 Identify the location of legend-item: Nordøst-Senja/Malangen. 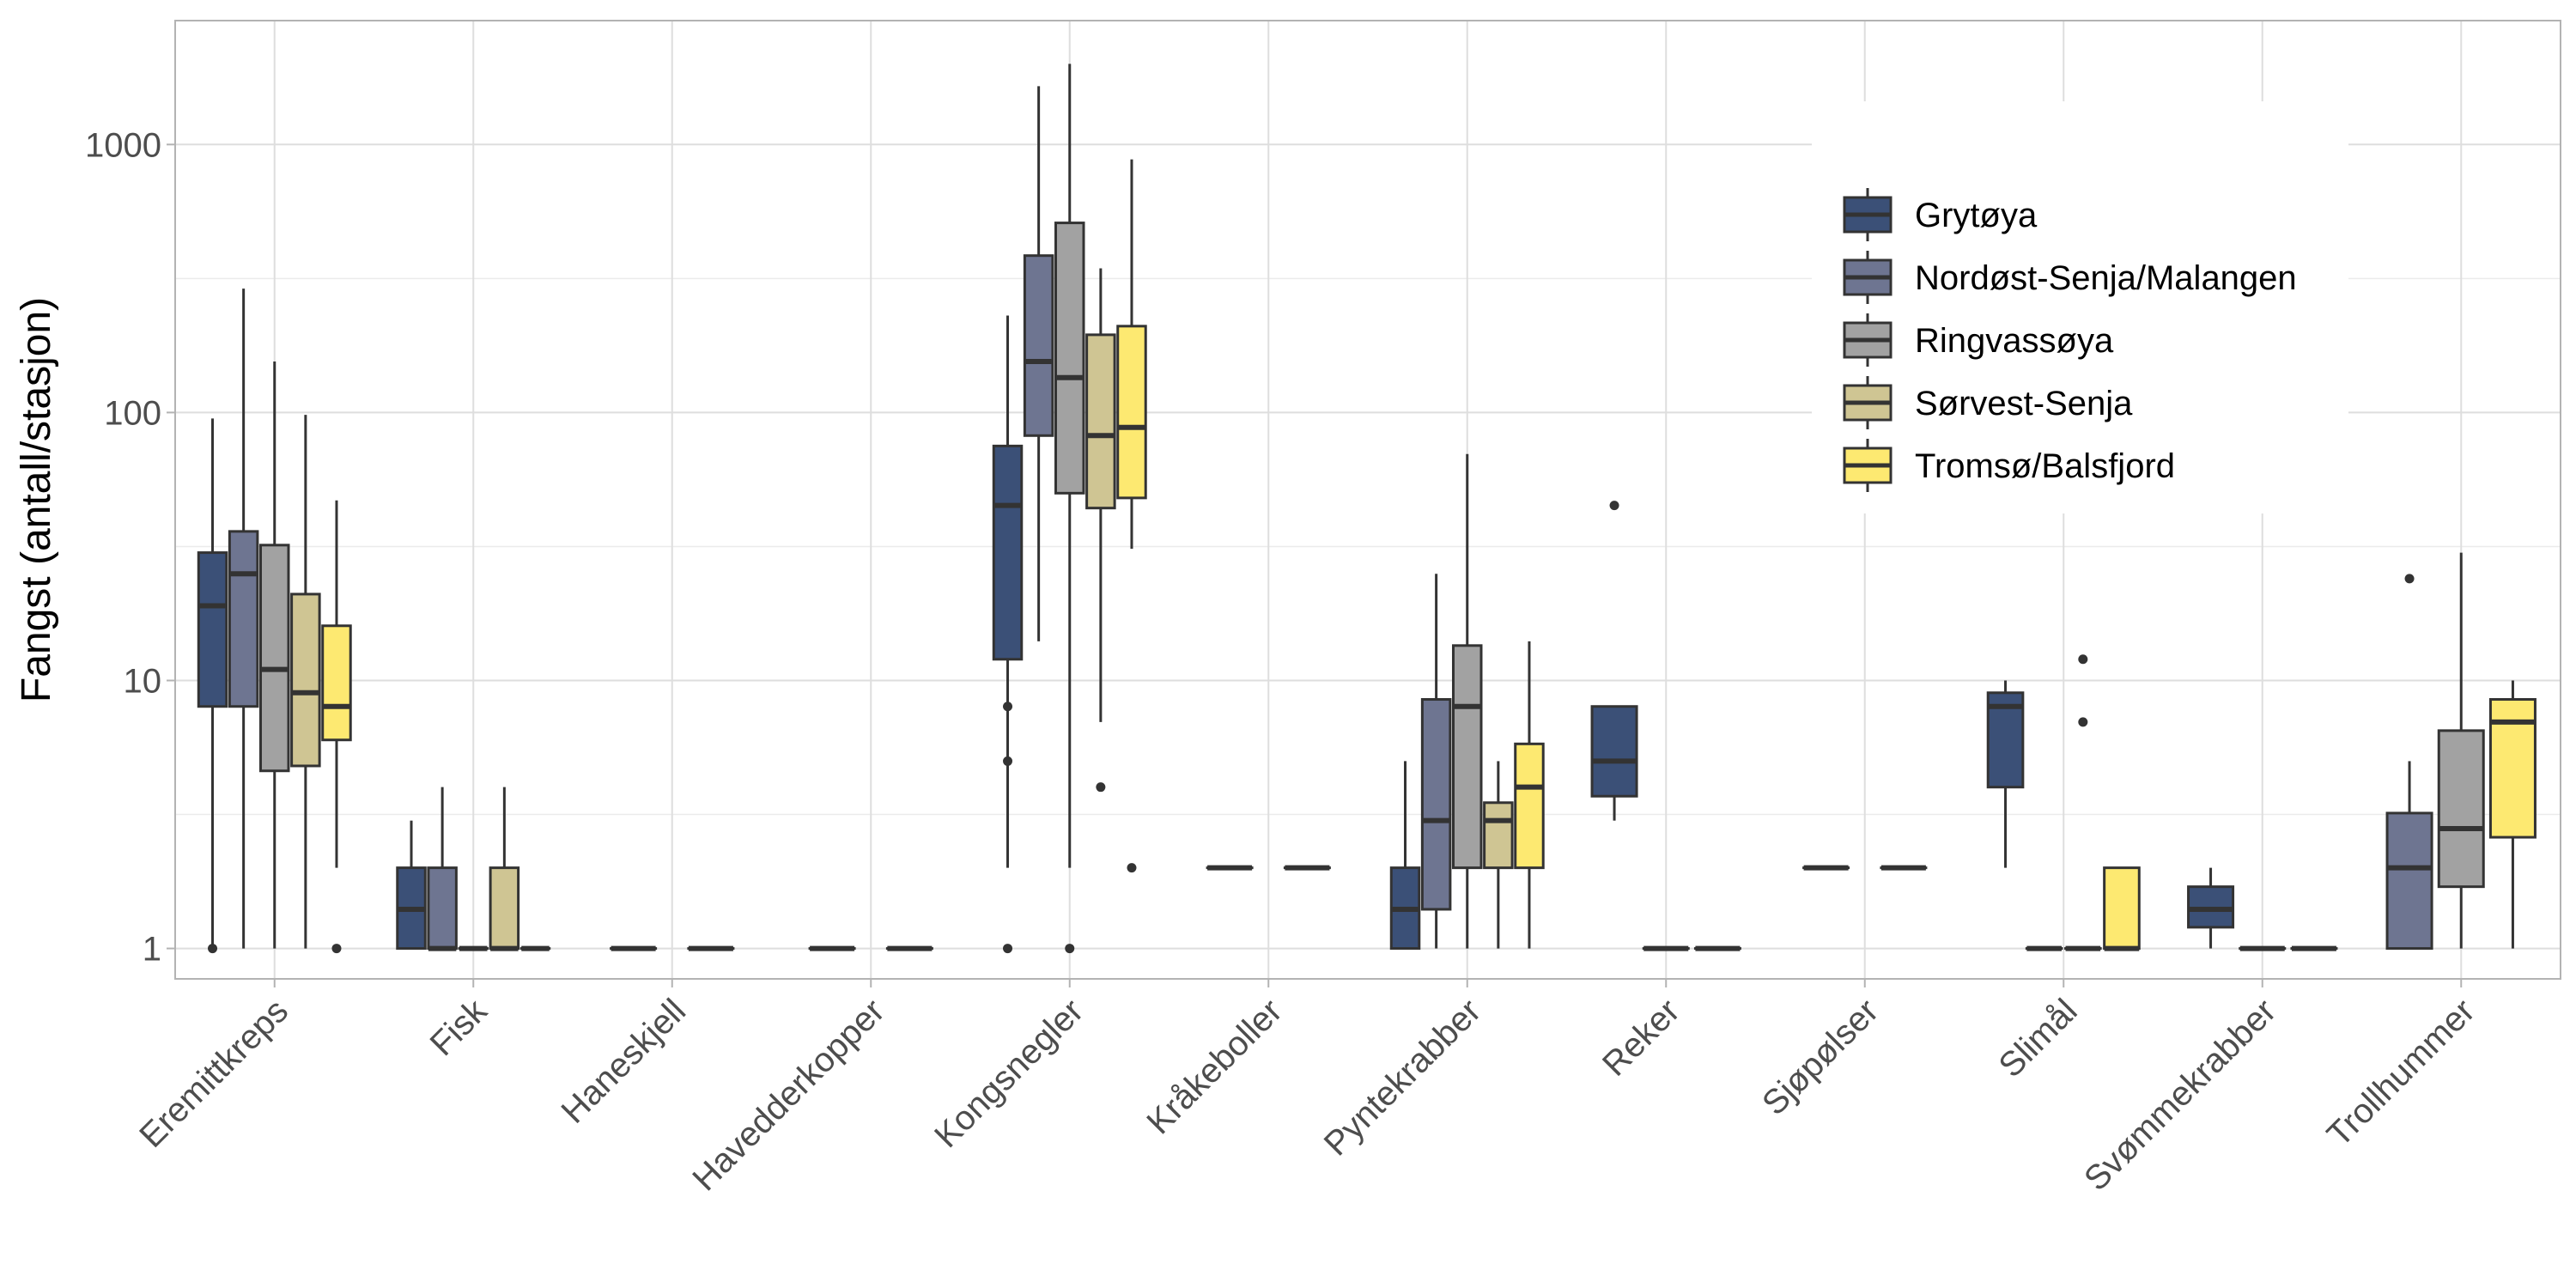
(2070, 278).